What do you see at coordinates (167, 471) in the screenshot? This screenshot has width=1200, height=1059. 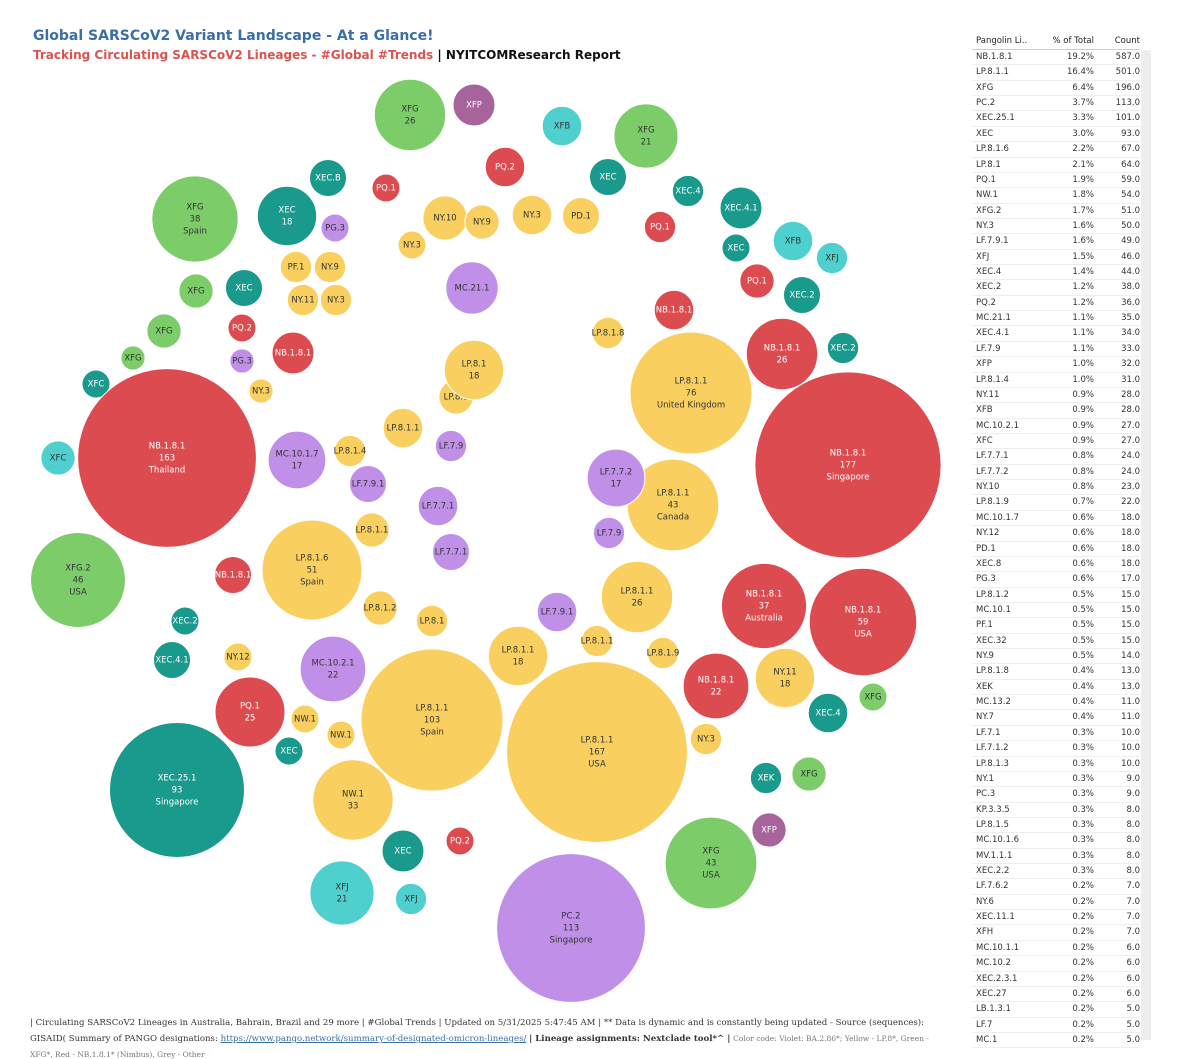 I see `bubble-label: Thailand` at bounding box center [167, 471].